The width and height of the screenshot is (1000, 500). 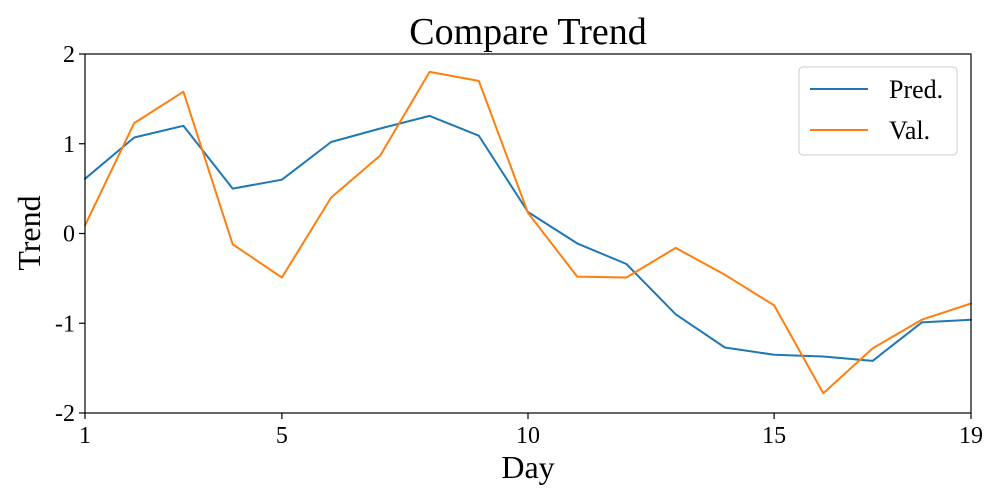 I want to click on y-axis: -2 -1 0 1 2, so click(x=70, y=234).